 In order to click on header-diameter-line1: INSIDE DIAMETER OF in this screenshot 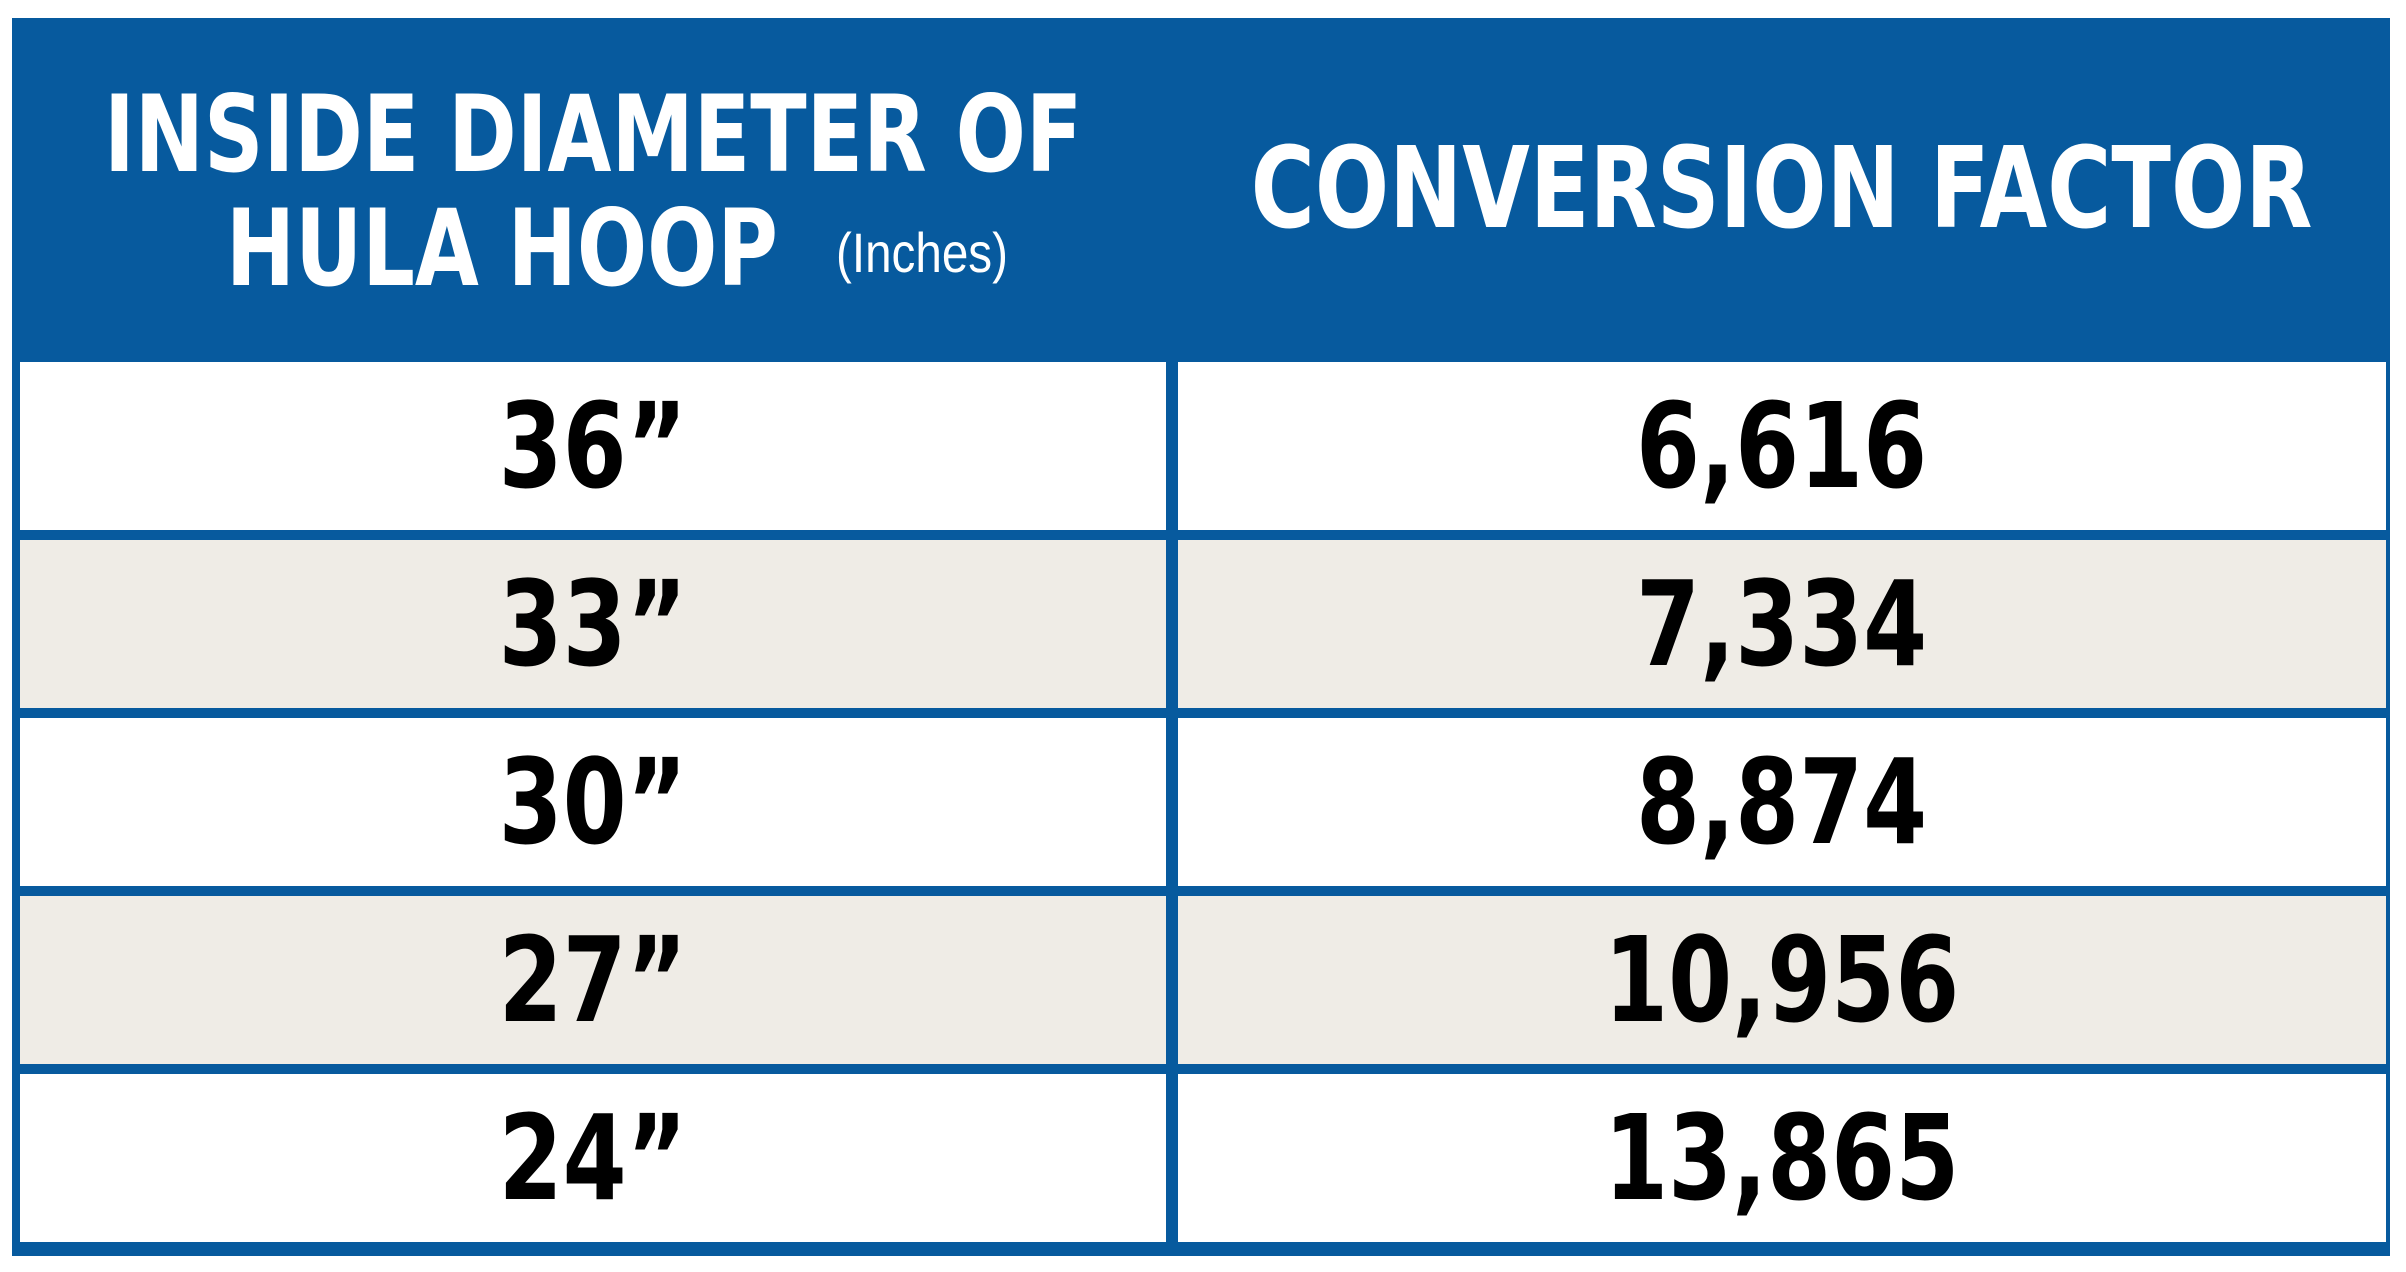, I will do `click(593, 134)`.